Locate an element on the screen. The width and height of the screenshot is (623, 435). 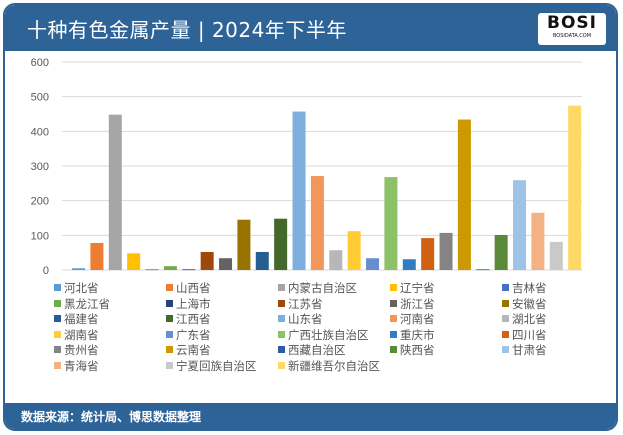
bar-安徽省 is located at coordinates (244, 244).